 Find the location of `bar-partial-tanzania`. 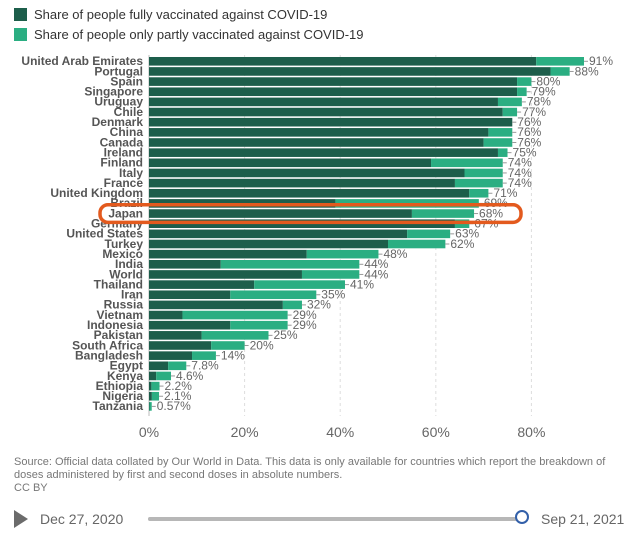

bar-partial-tanzania is located at coordinates (150, 406).